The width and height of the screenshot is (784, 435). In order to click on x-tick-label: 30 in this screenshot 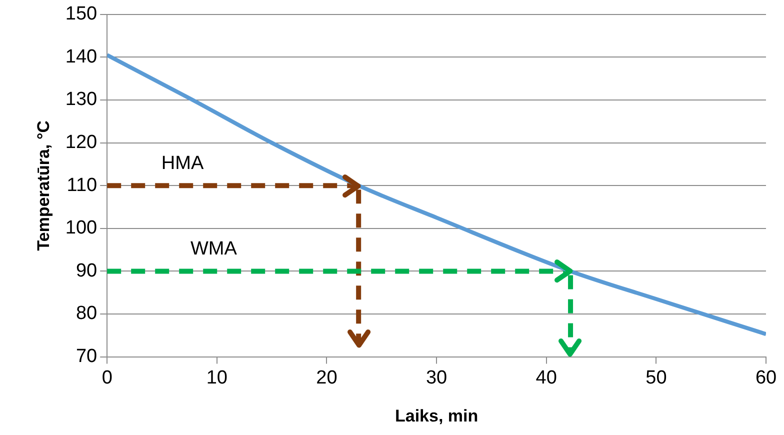, I will do `click(437, 377)`.